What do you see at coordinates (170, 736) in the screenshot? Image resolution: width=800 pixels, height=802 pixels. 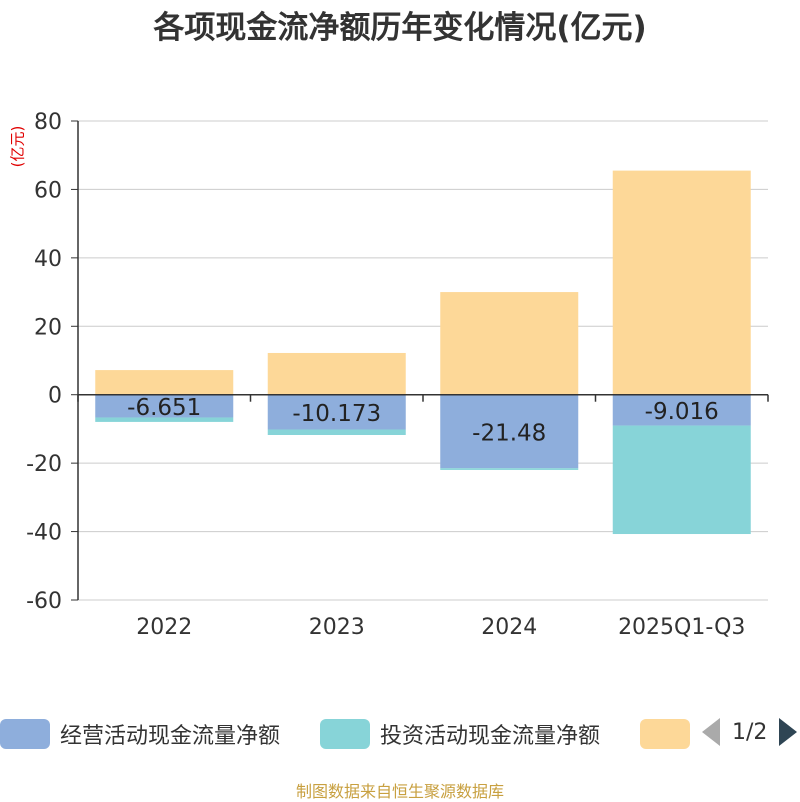 I see `legend-label-operating: 经营活动现金流量净额` at bounding box center [170, 736].